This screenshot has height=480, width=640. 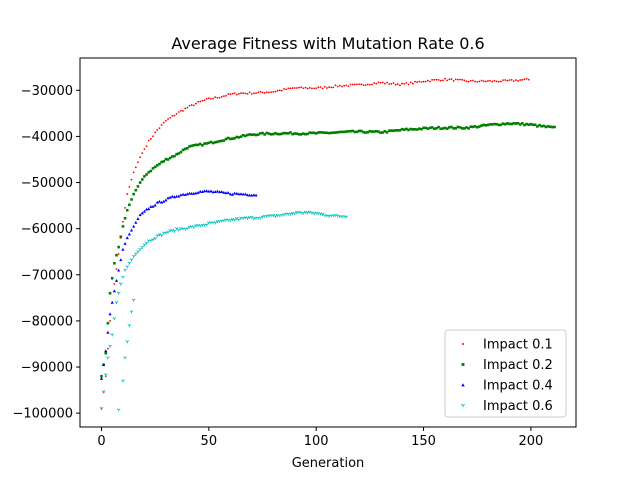 I want to click on x-tick-label: 100, so click(x=316, y=441).